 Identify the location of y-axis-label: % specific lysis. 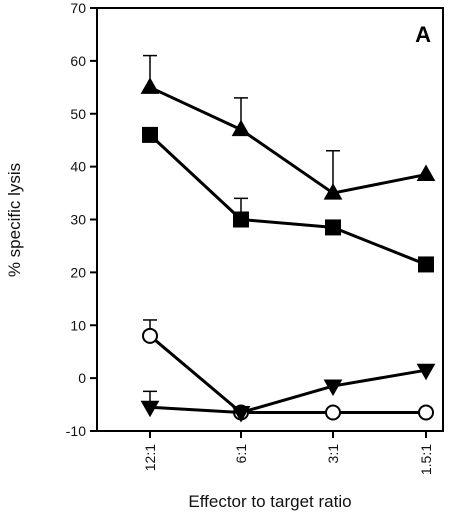
(14, 220).